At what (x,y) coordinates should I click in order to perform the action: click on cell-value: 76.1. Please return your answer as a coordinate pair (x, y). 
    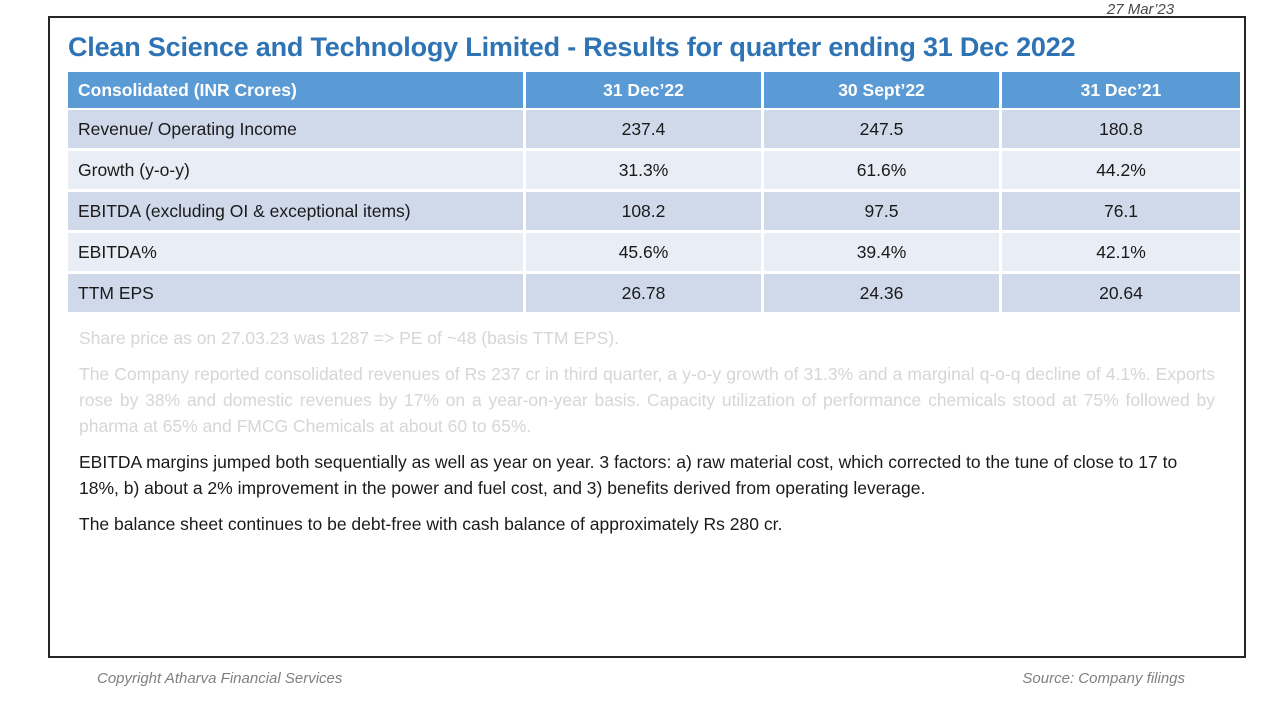
    Looking at the image, I should click on (1121, 212).